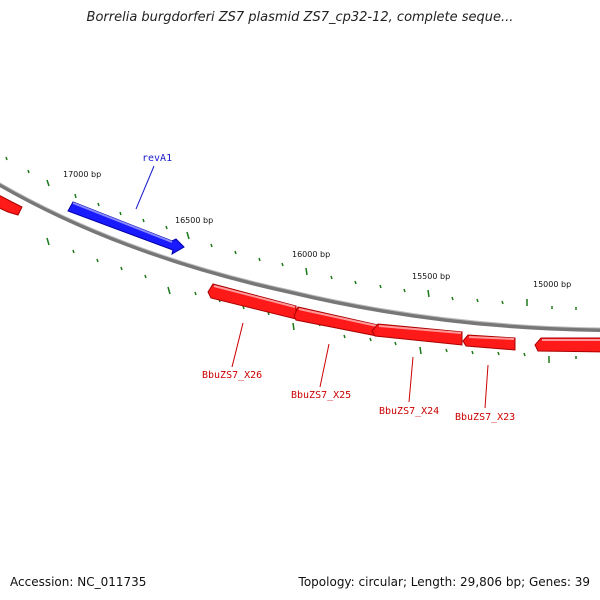  Describe the element at coordinates (552, 284) in the screenshot. I see `tick-label-15000: 15000 bp` at that location.